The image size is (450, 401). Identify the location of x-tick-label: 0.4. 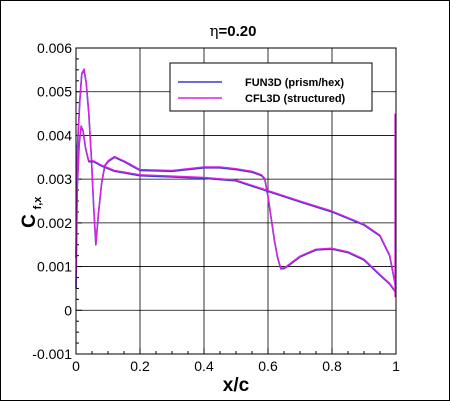
(204, 366).